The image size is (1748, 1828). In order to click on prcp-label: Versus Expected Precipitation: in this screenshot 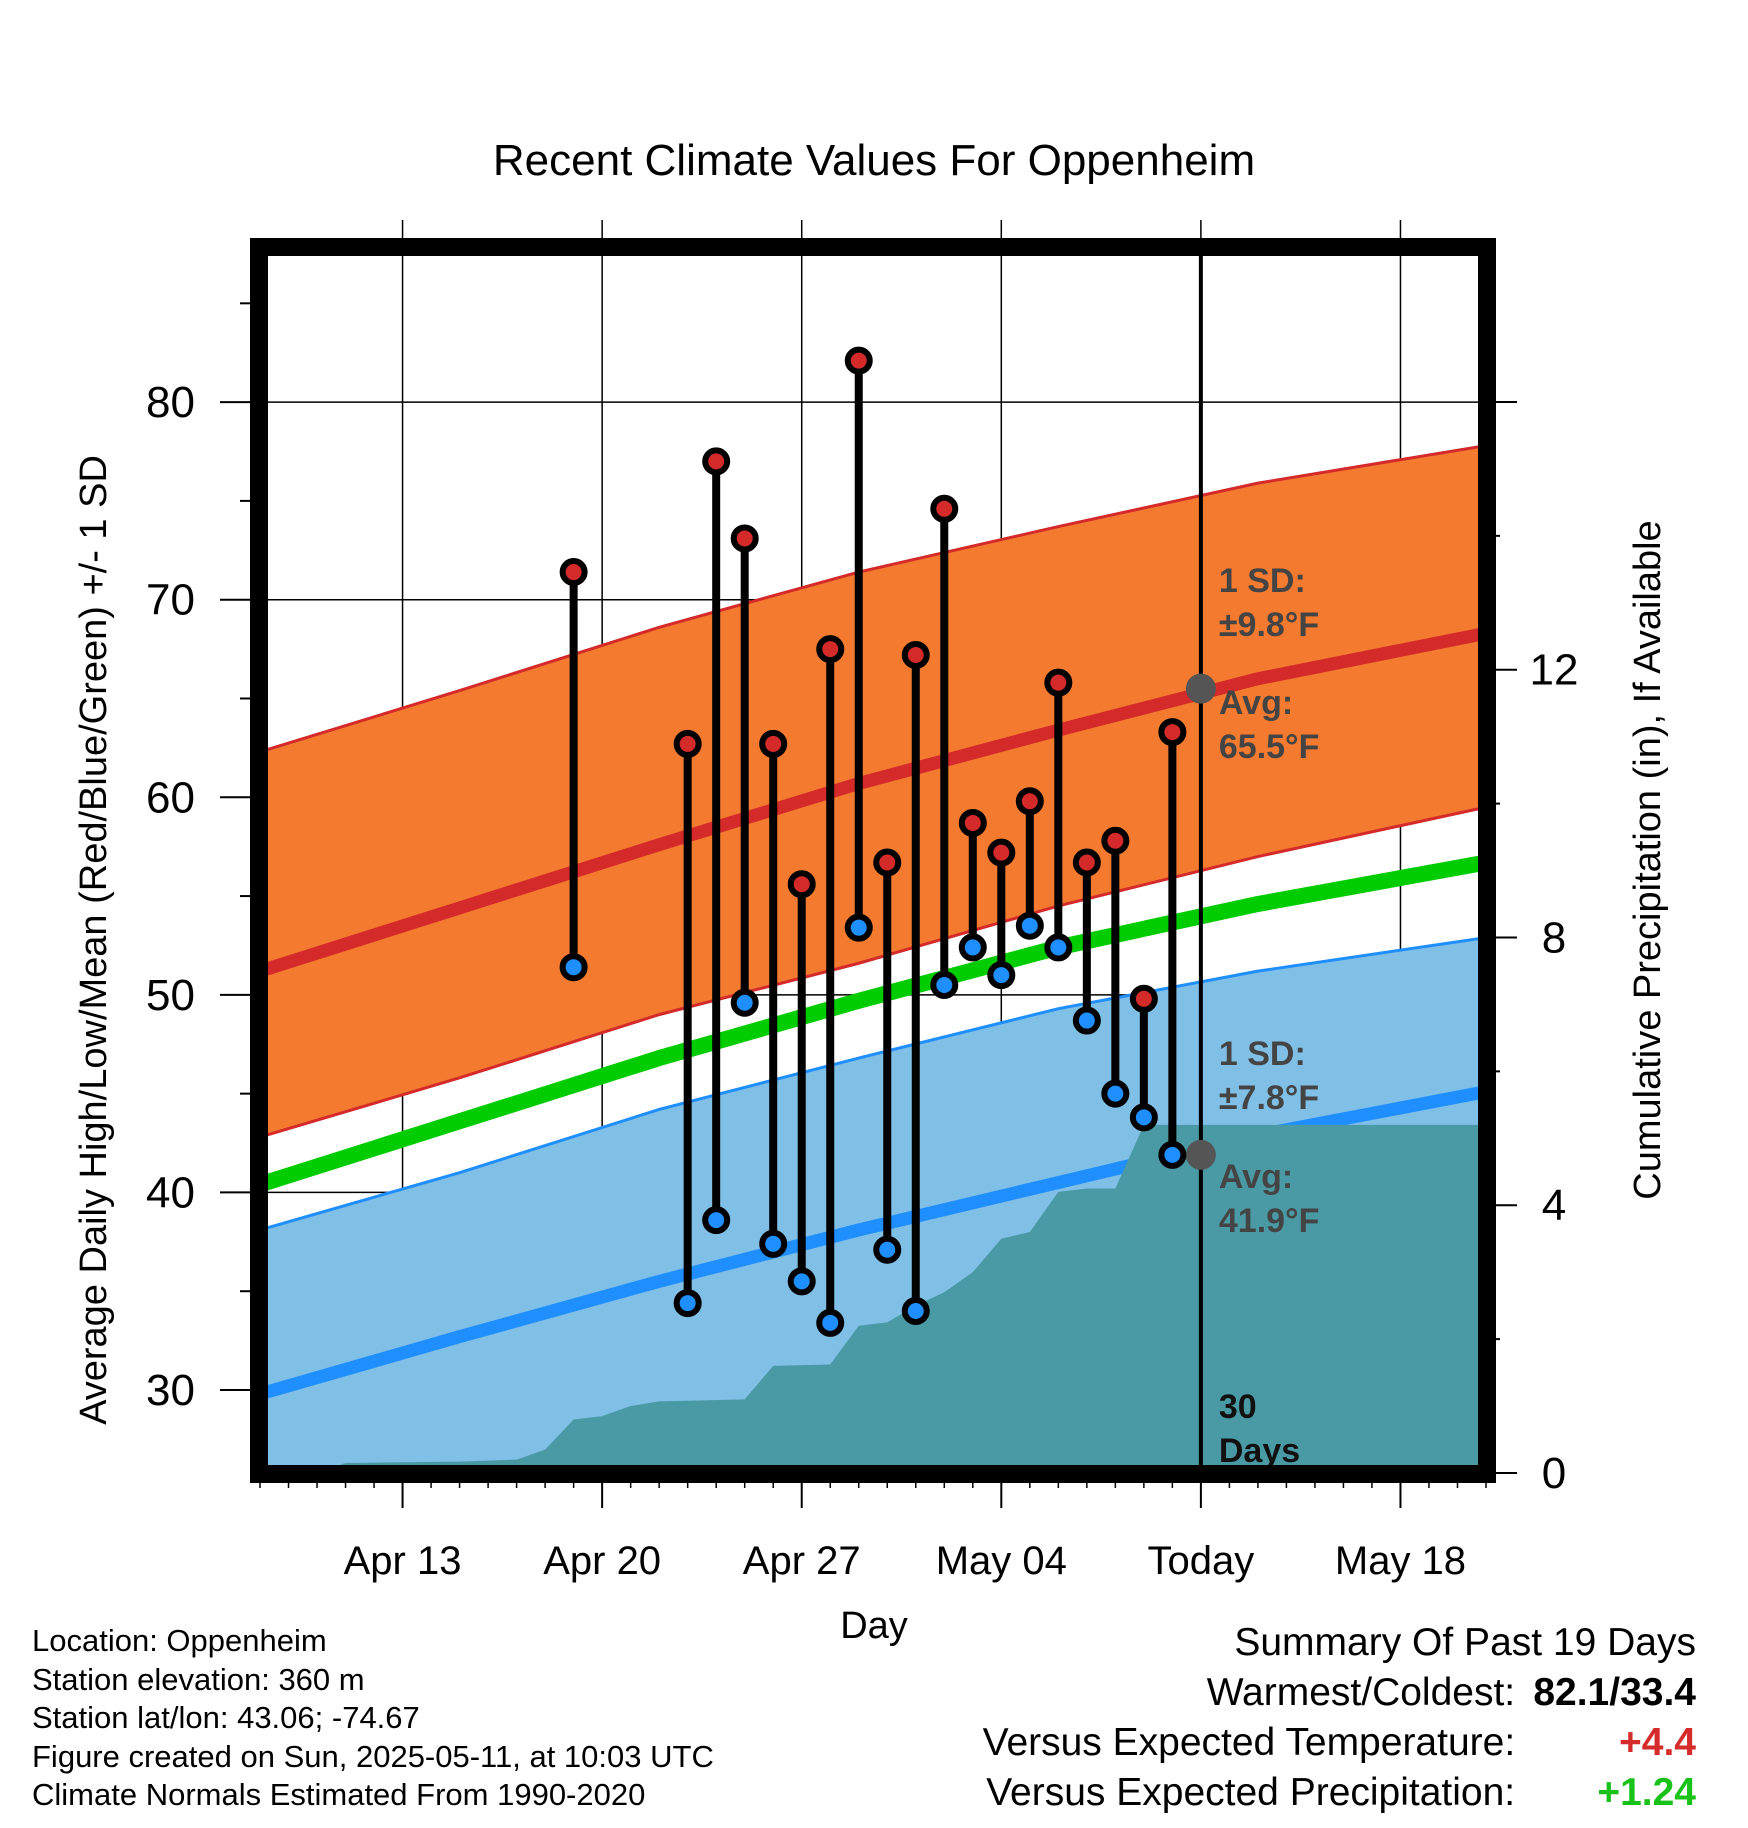, I will do `click(1251, 1792)`.